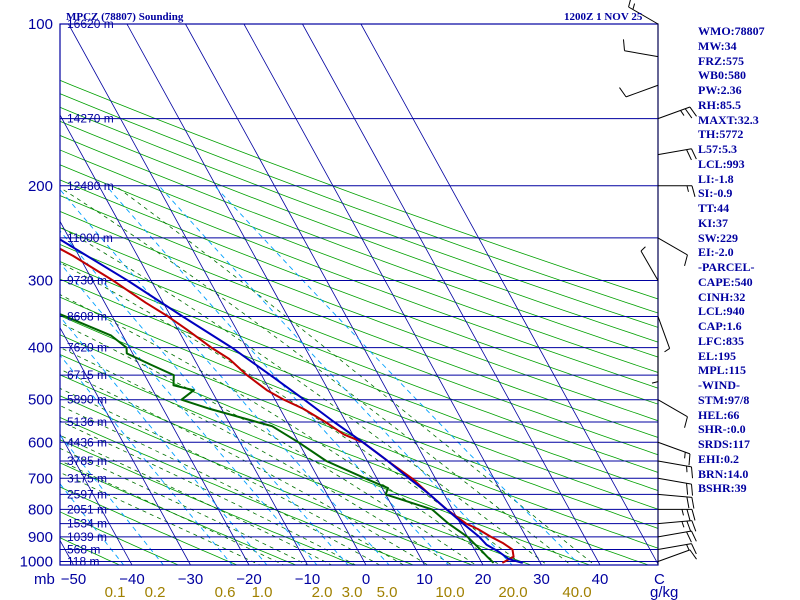 This screenshot has width=800, height=600. I want to click on temperature-tick-label: 40, so click(600, 579).